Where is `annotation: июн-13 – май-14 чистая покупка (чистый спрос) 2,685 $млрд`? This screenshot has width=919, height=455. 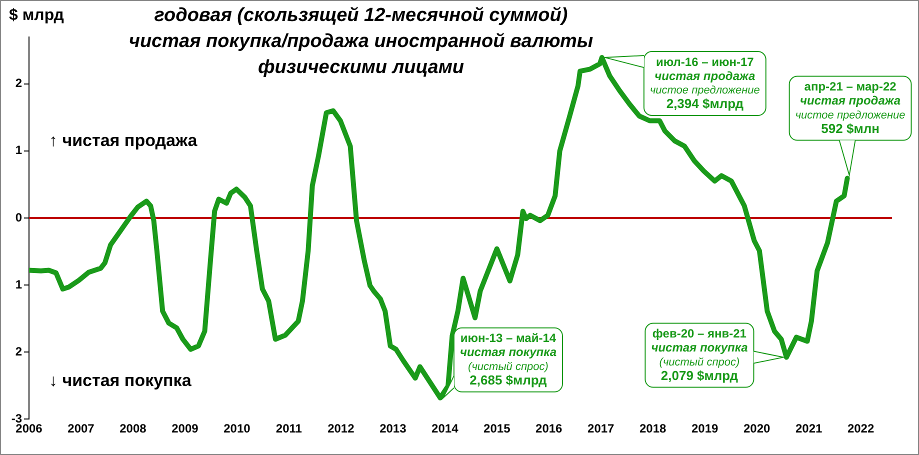
annotation: июн-13 – май-14 чистая покупка (чистый спрос) 2,685 $млрд is located at coordinates (508, 359).